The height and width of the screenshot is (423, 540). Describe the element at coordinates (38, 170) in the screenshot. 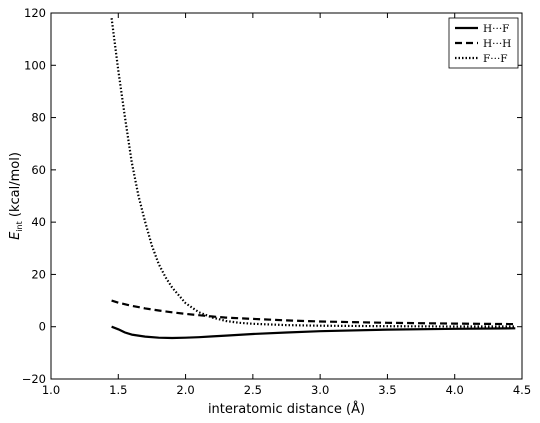

I see `y-tick-label: 60` at that location.